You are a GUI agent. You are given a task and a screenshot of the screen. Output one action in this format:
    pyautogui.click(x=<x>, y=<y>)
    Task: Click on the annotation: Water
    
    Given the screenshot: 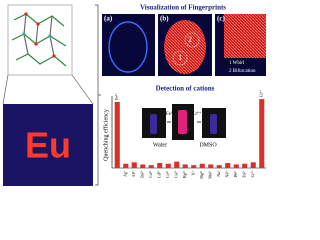 What is the action you would take?
    pyautogui.click(x=160, y=145)
    